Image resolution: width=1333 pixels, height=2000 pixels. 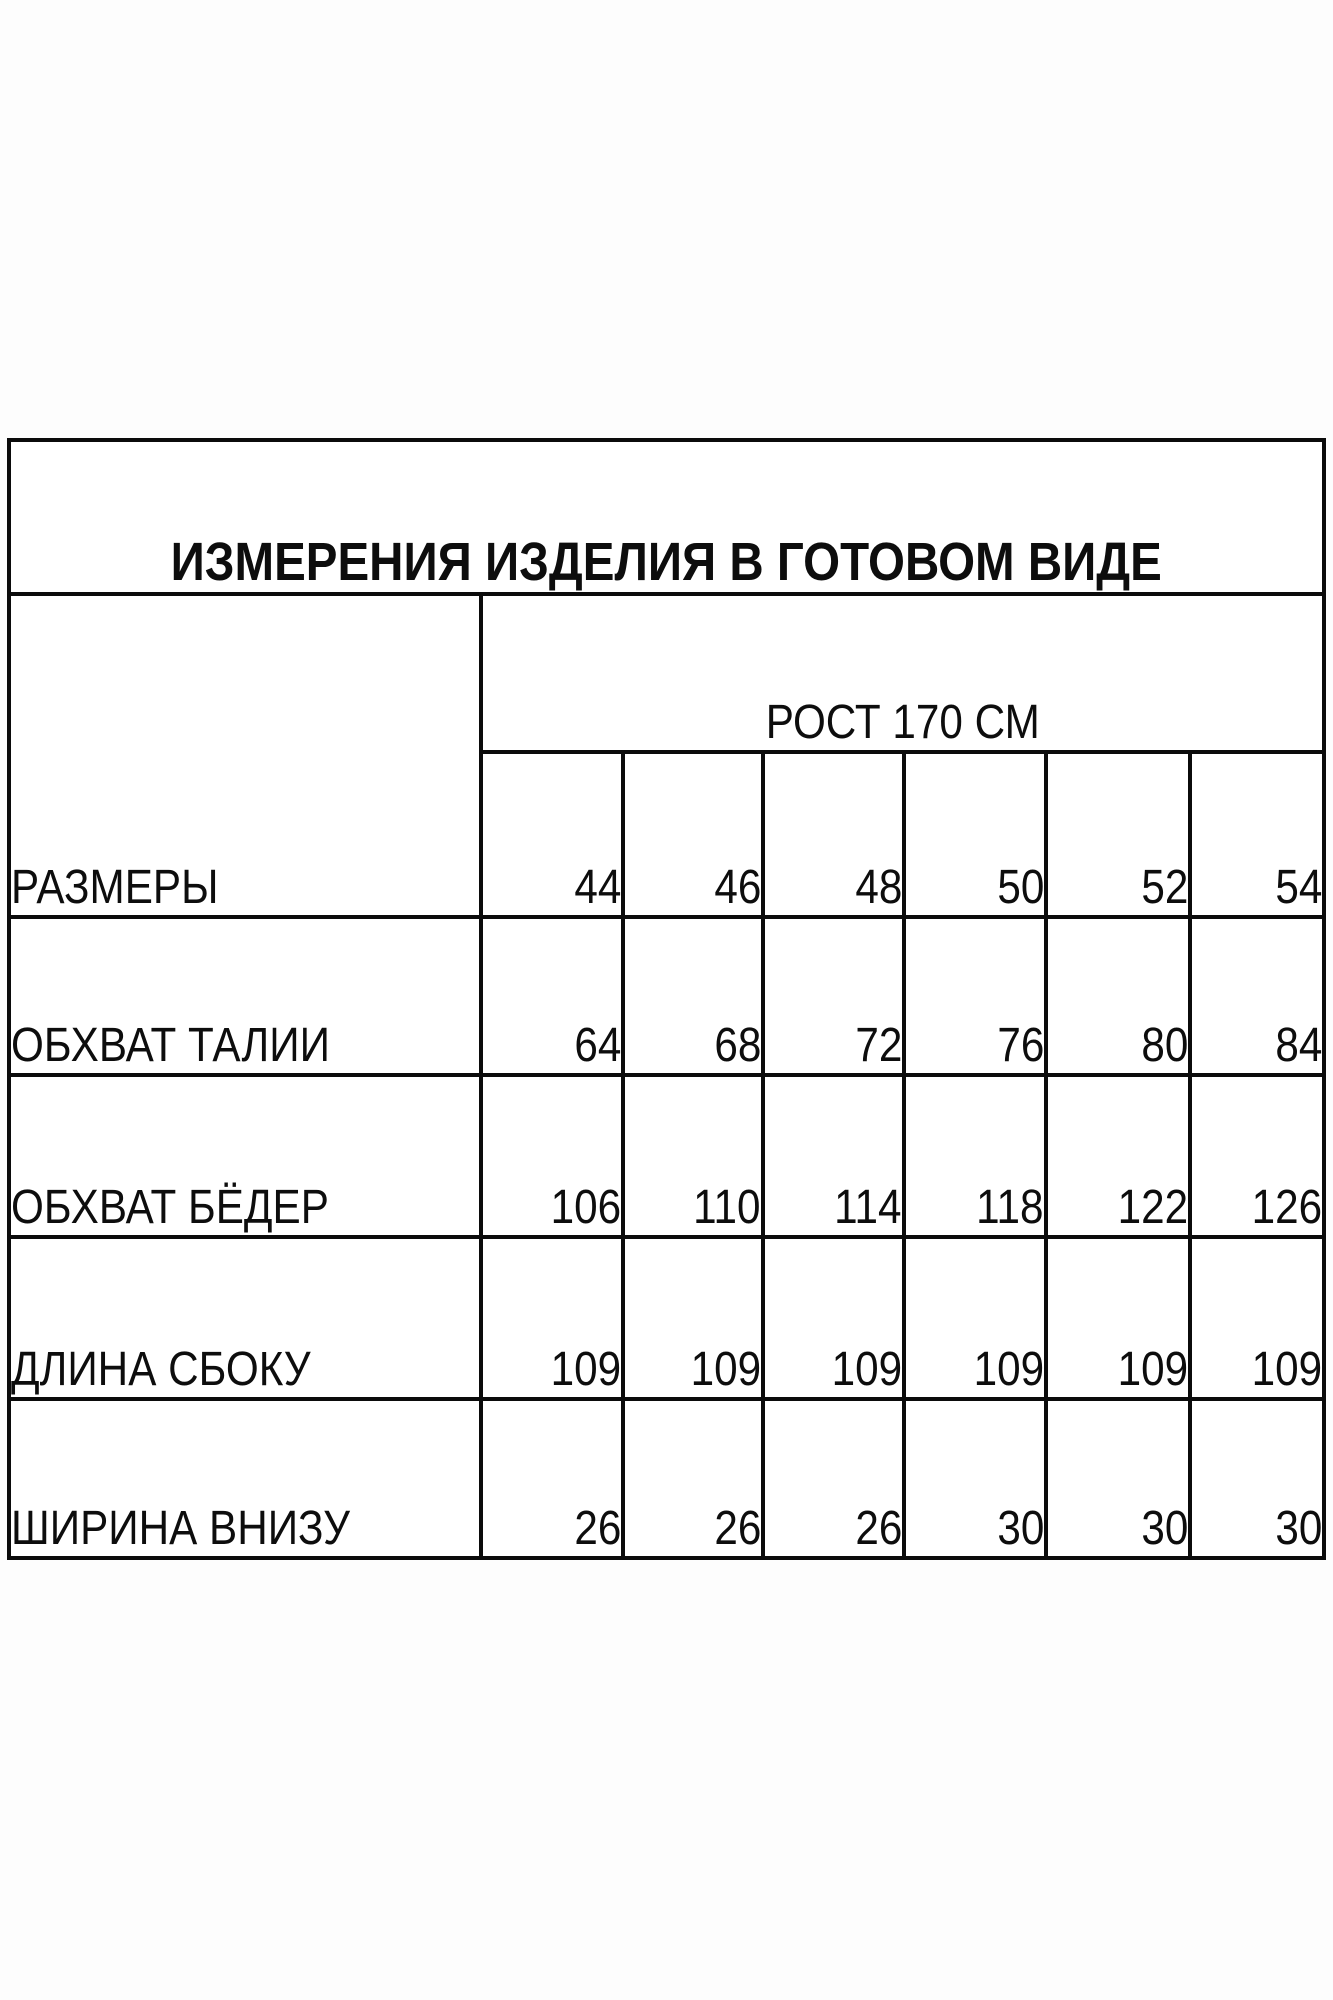 What do you see at coordinates (878, 888) in the screenshot?
I see `size-value: 48` at bounding box center [878, 888].